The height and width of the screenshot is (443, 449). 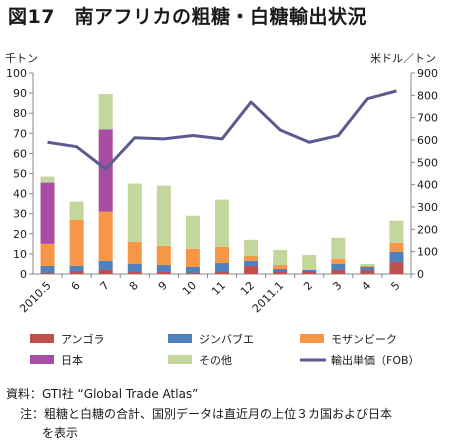 What do you see at coordinates (427, 140) in the screenshot?
I see `right-tick-label: 600` at bounding box center [427, 140].